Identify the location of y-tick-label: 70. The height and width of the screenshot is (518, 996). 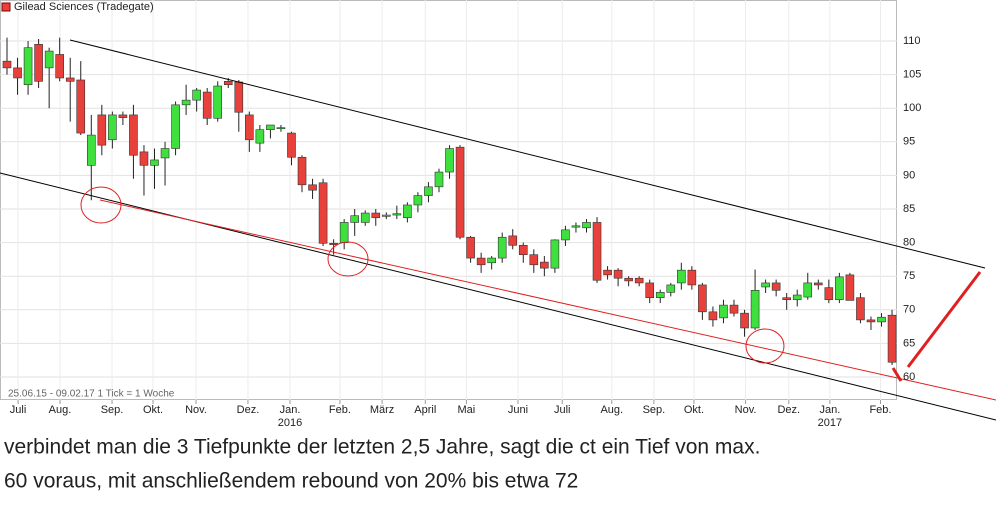
(909, 310).